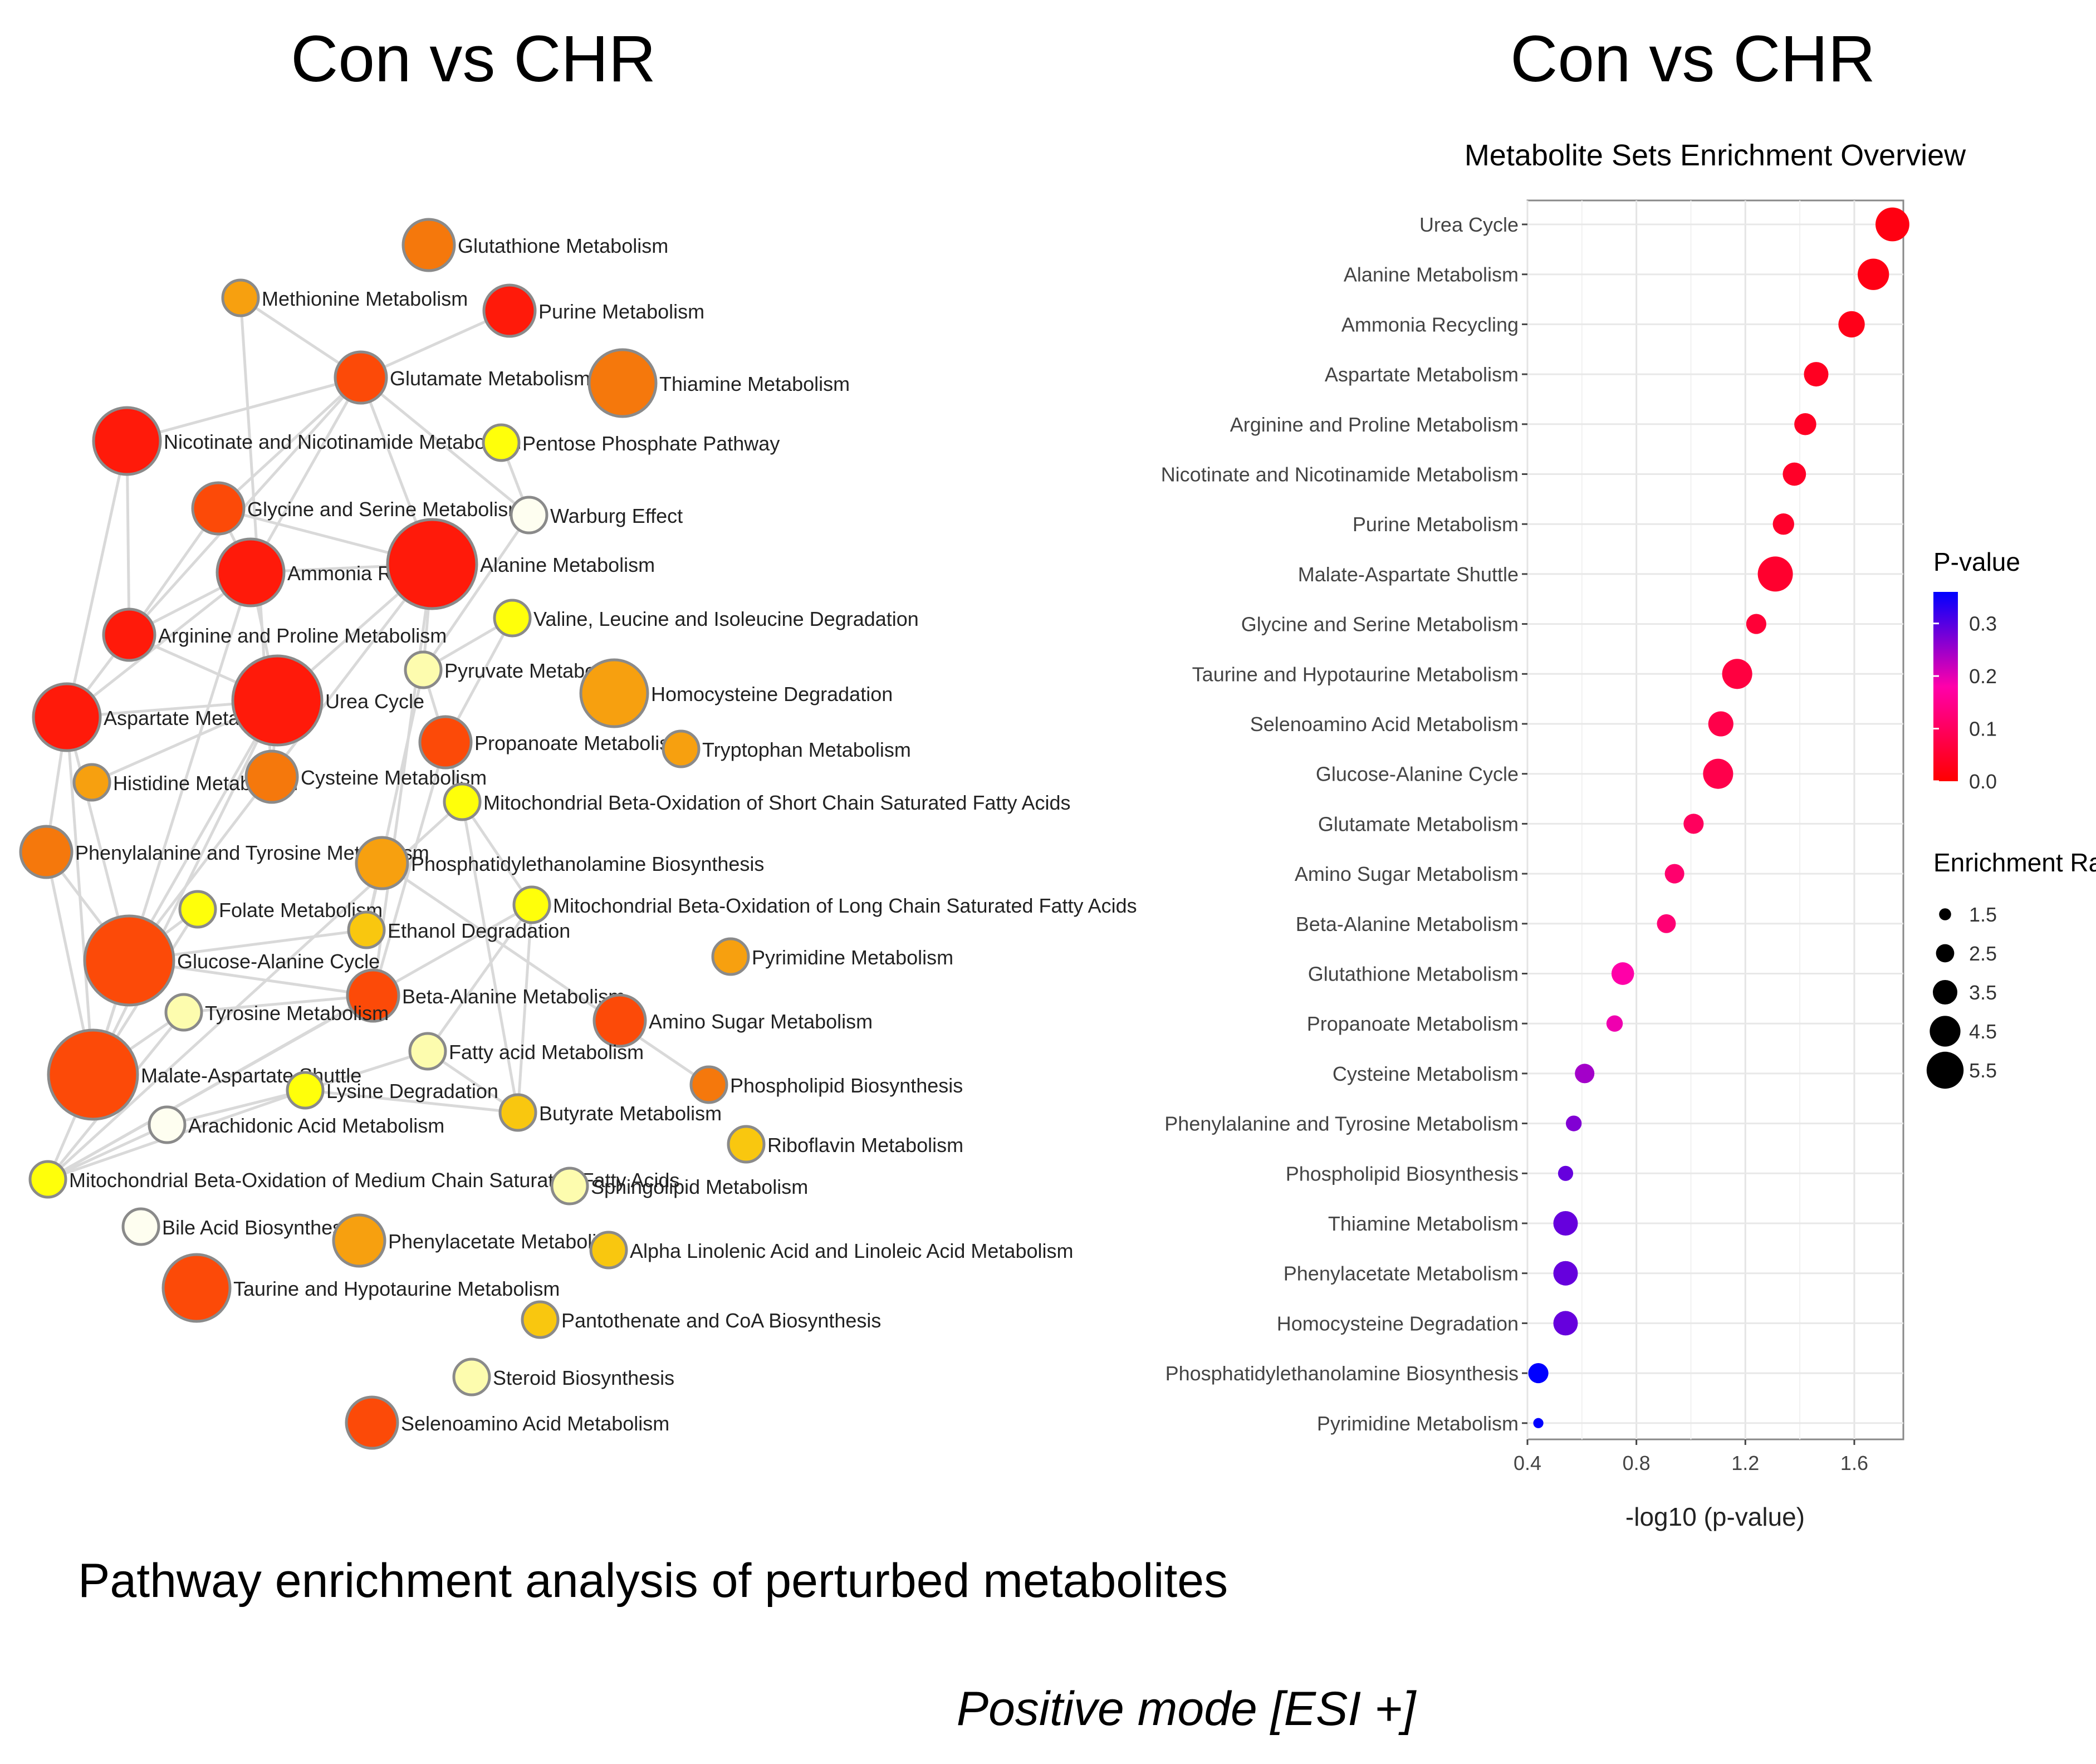 The width and height of the screenshot is (2096, 1764). I want to click on network-node-phospholipid-biosynthesis: Phospholipid Biosynthesis, so click(826, 1084).